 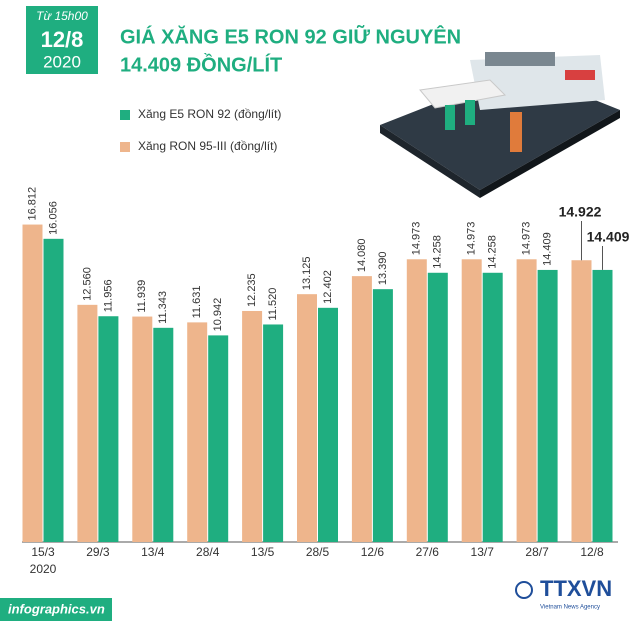 What do you see at coordinates (576, 588) in the screenshot?
I see `agency: TTXVN` at bounding box center [576, 588].